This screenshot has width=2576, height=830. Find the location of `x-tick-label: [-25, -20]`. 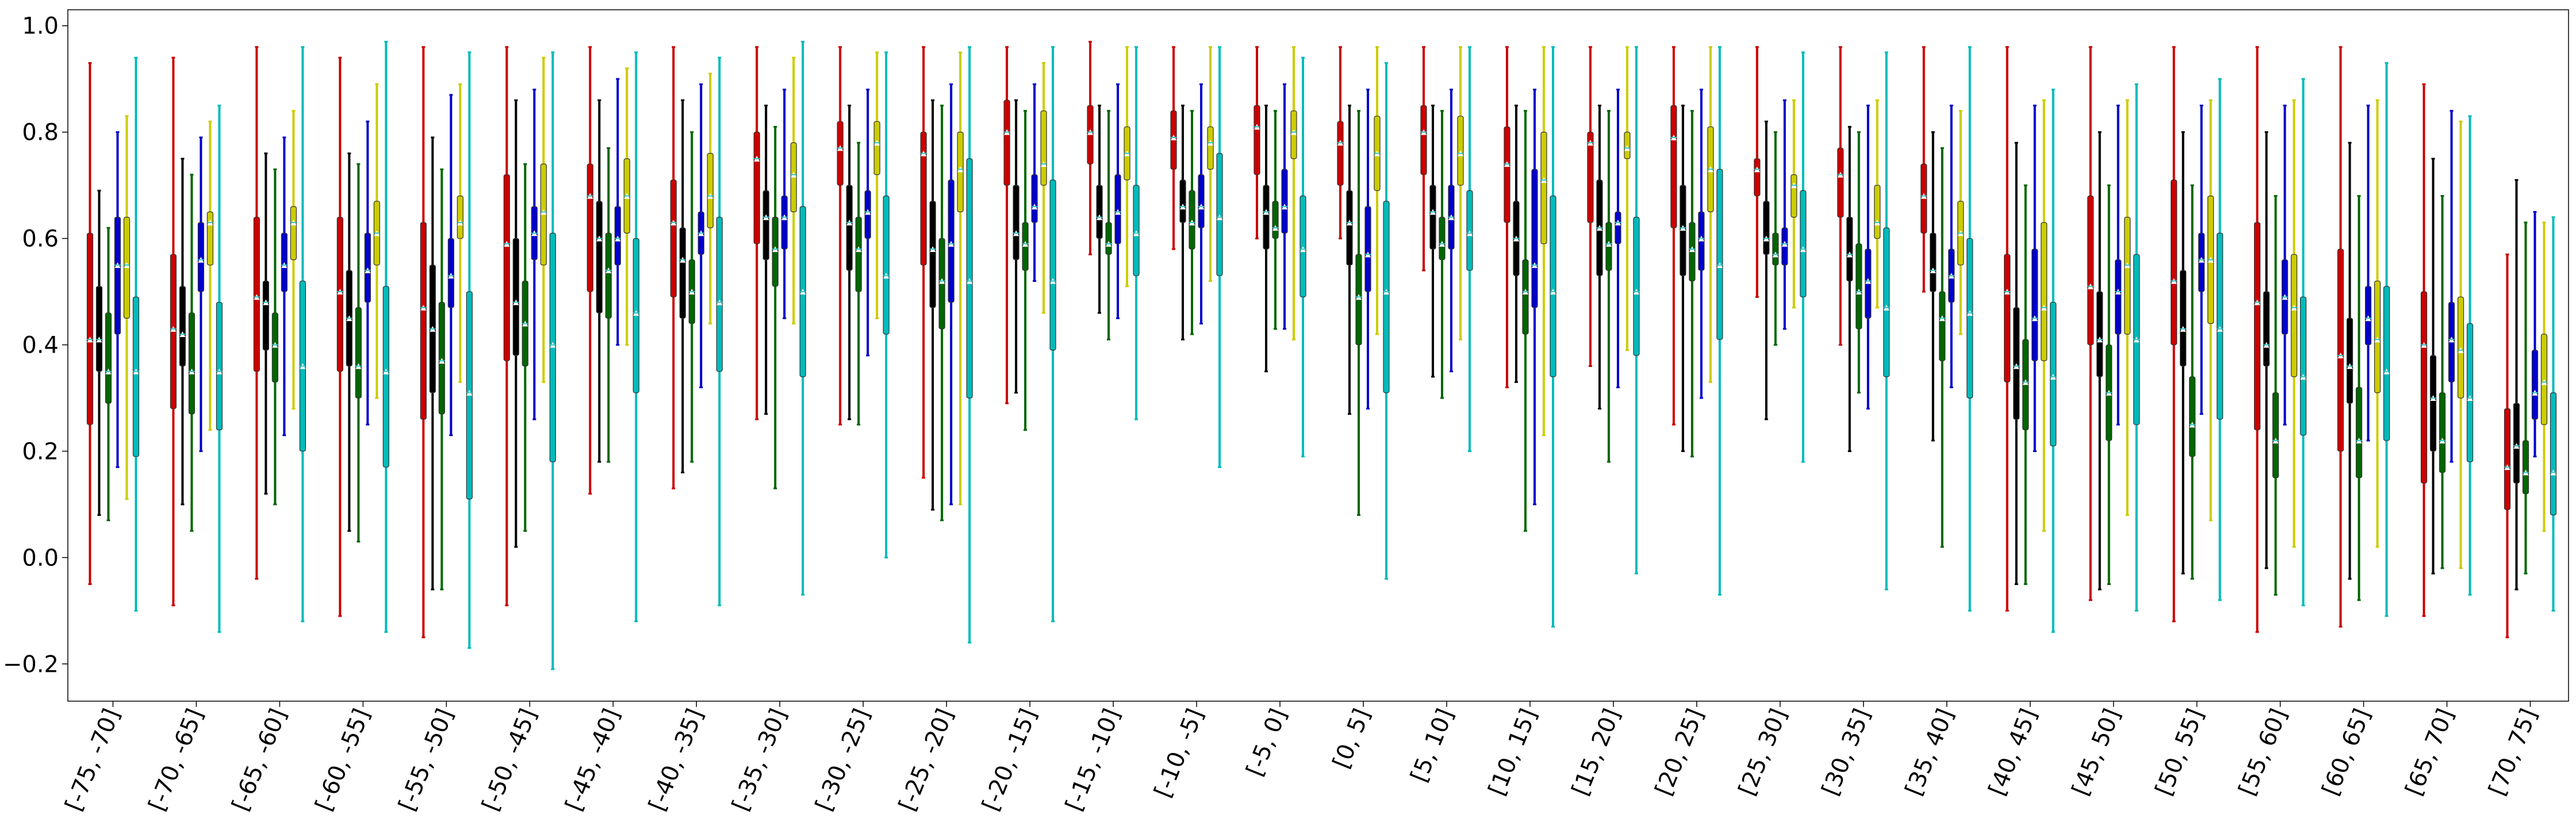

x-tick-label: [-25, -20] is located at coordinates (926, 760).